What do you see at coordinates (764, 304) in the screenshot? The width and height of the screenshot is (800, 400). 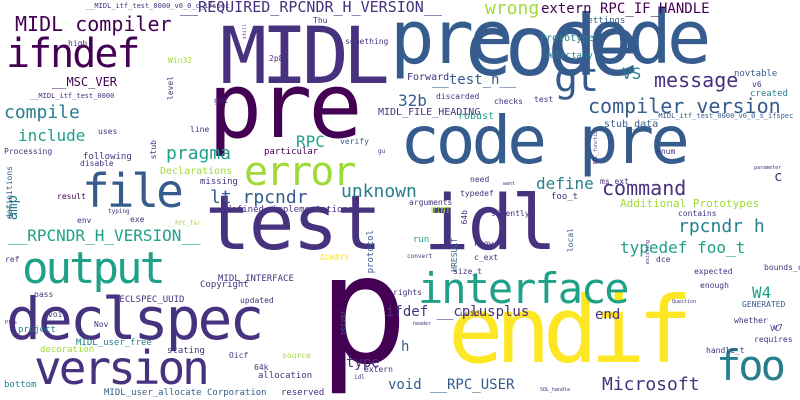 I see `cloud-word: GENERATED` at bounding box center [764, 304].